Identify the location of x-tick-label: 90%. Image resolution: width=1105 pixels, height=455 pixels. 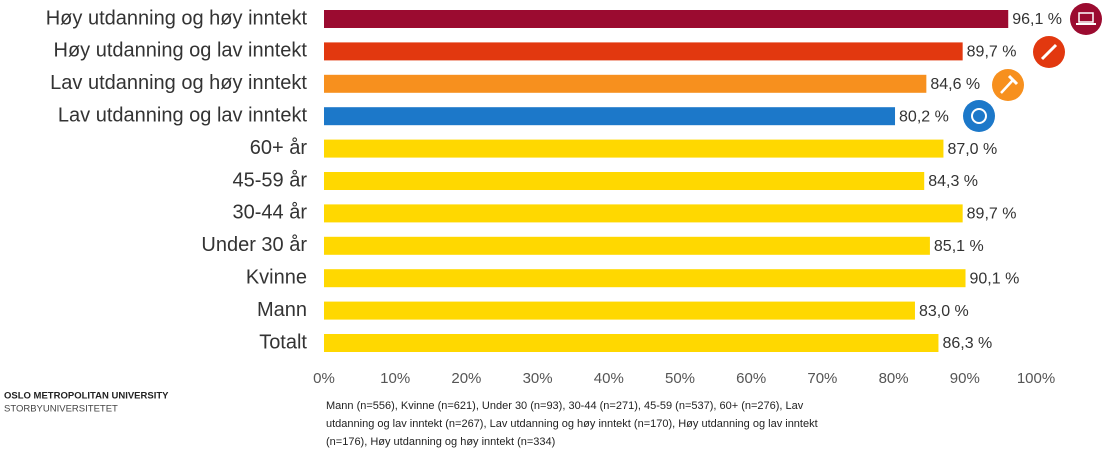
(965, 378).